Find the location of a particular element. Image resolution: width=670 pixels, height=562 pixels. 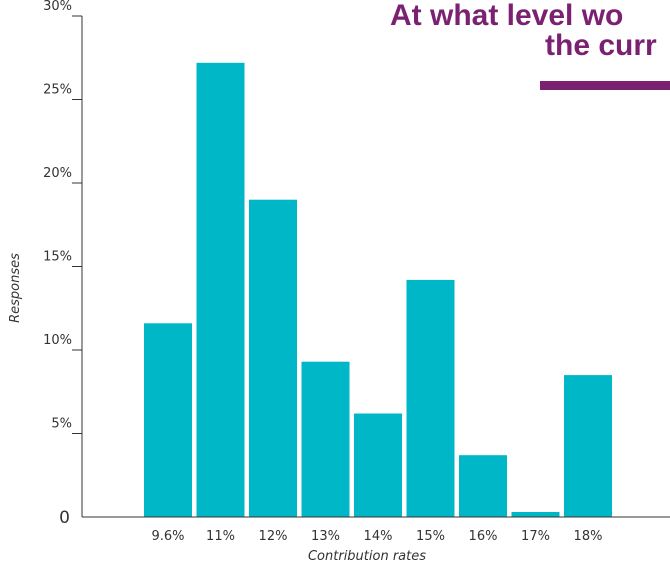

x-axis-title: Contribution rates is located at coordinates (367, 555).